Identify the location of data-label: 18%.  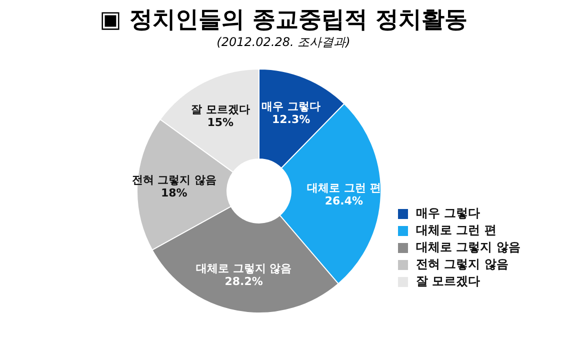
(174, 193).